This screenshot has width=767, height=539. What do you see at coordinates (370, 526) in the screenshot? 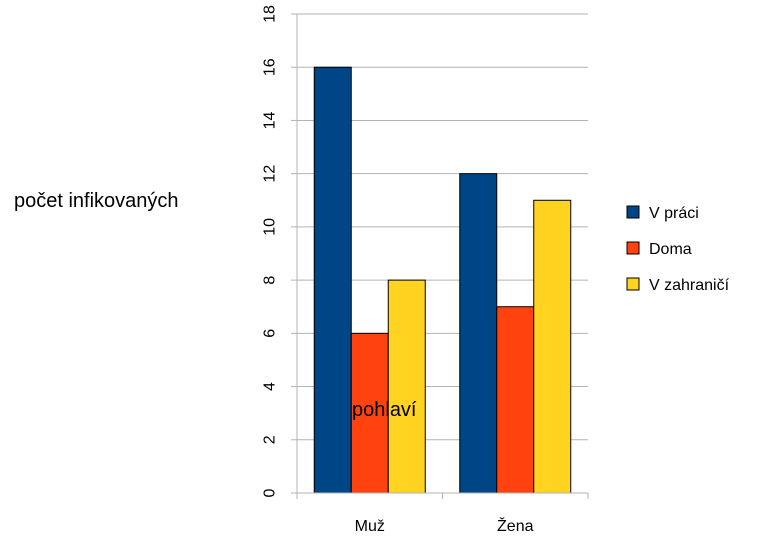
I see `x-tick-label: Muž` at bounding box center [370, 526].